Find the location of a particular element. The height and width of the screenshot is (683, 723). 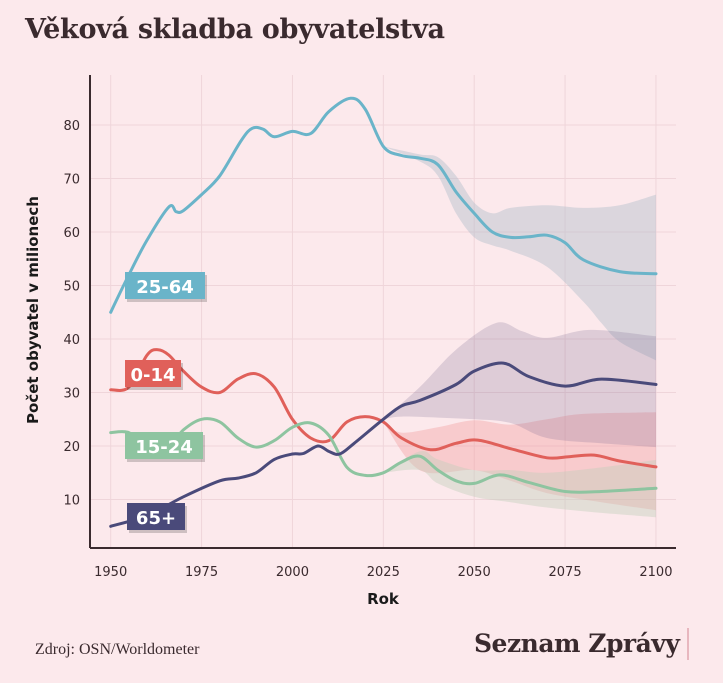

y-tick-label: 80 is located at coordinates (71, 126).